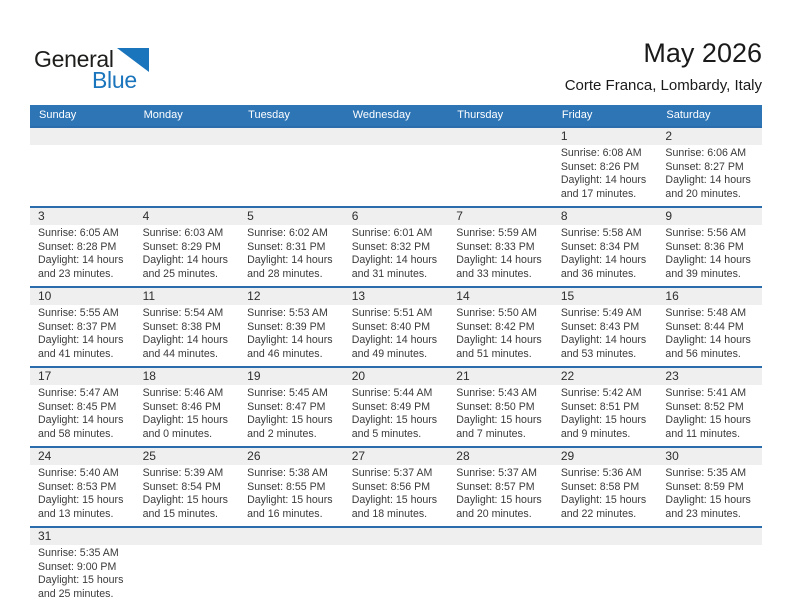 The height and width of the screenshot is (612, 792). I want to click on day-number: 19, so click(291, 376).